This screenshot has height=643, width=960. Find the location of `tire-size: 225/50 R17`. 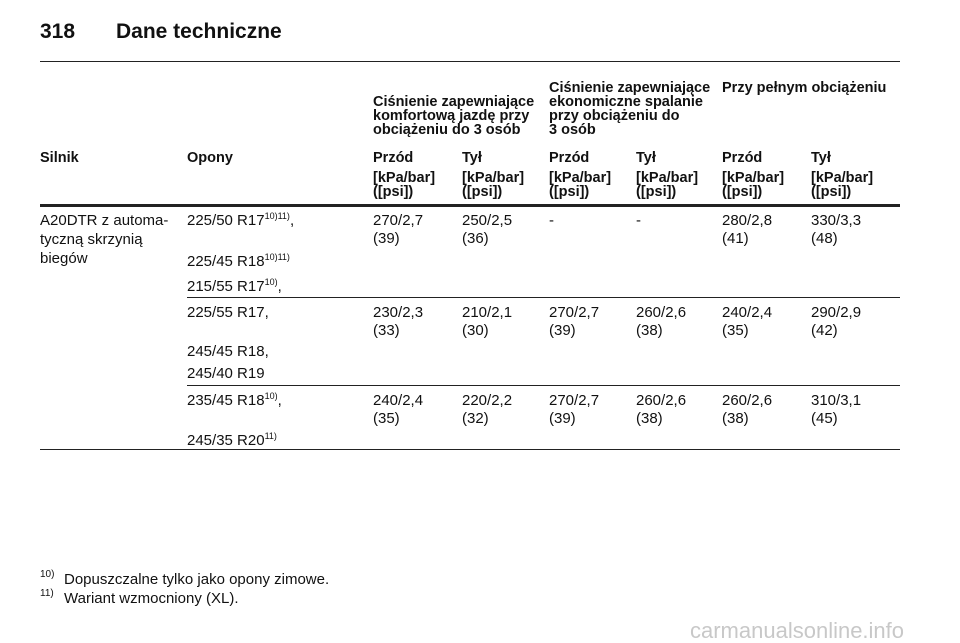

tire-size: 225/50 R17 is located at coordinates (226, 220).